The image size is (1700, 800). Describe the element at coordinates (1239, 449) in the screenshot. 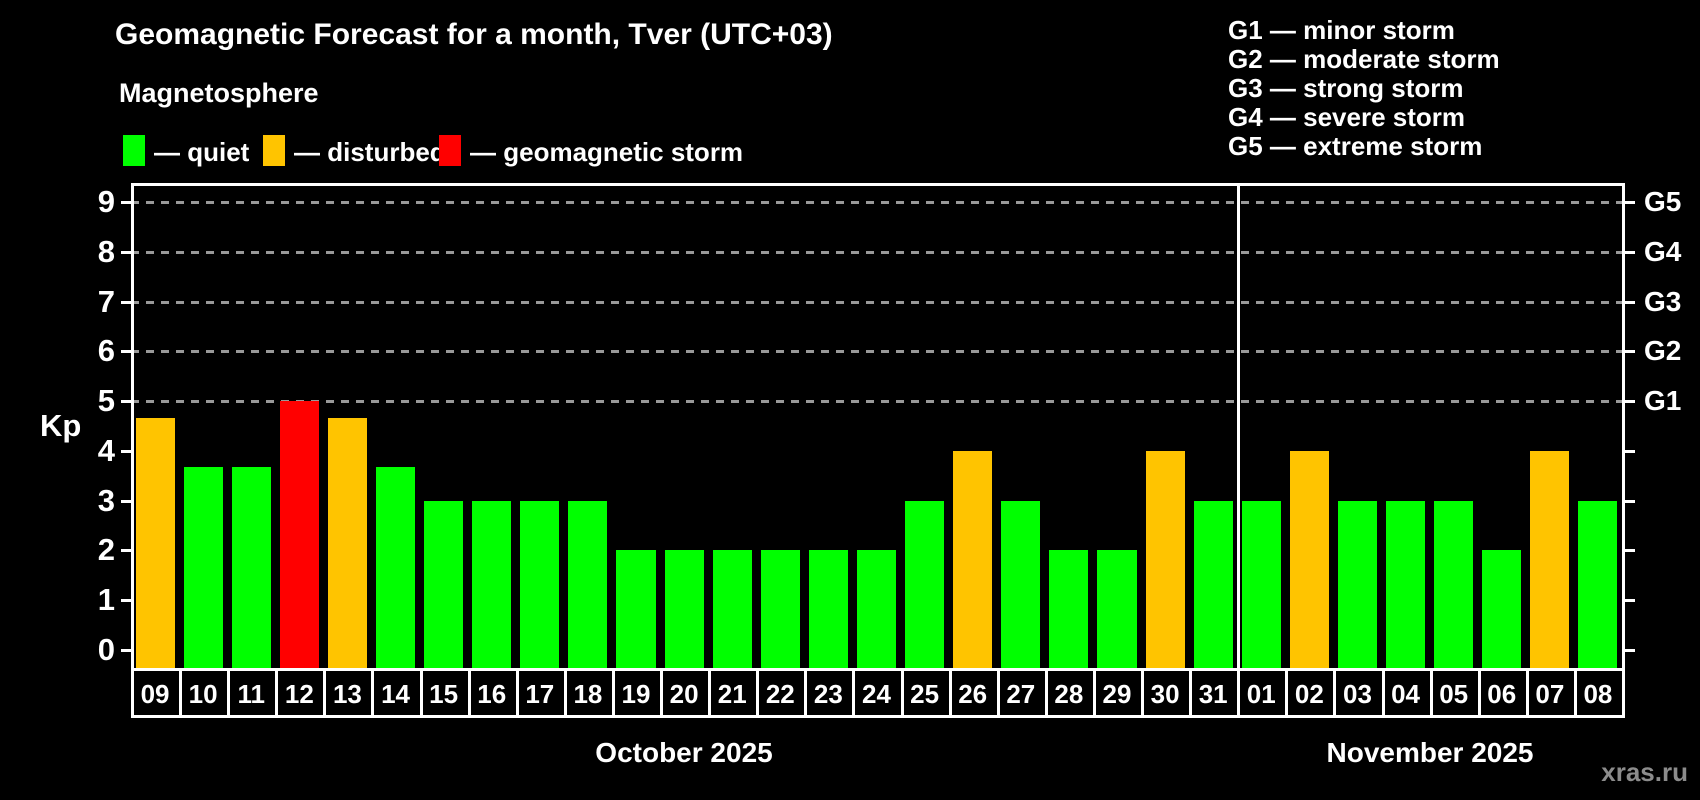

I see `month-separator-line` at that location.